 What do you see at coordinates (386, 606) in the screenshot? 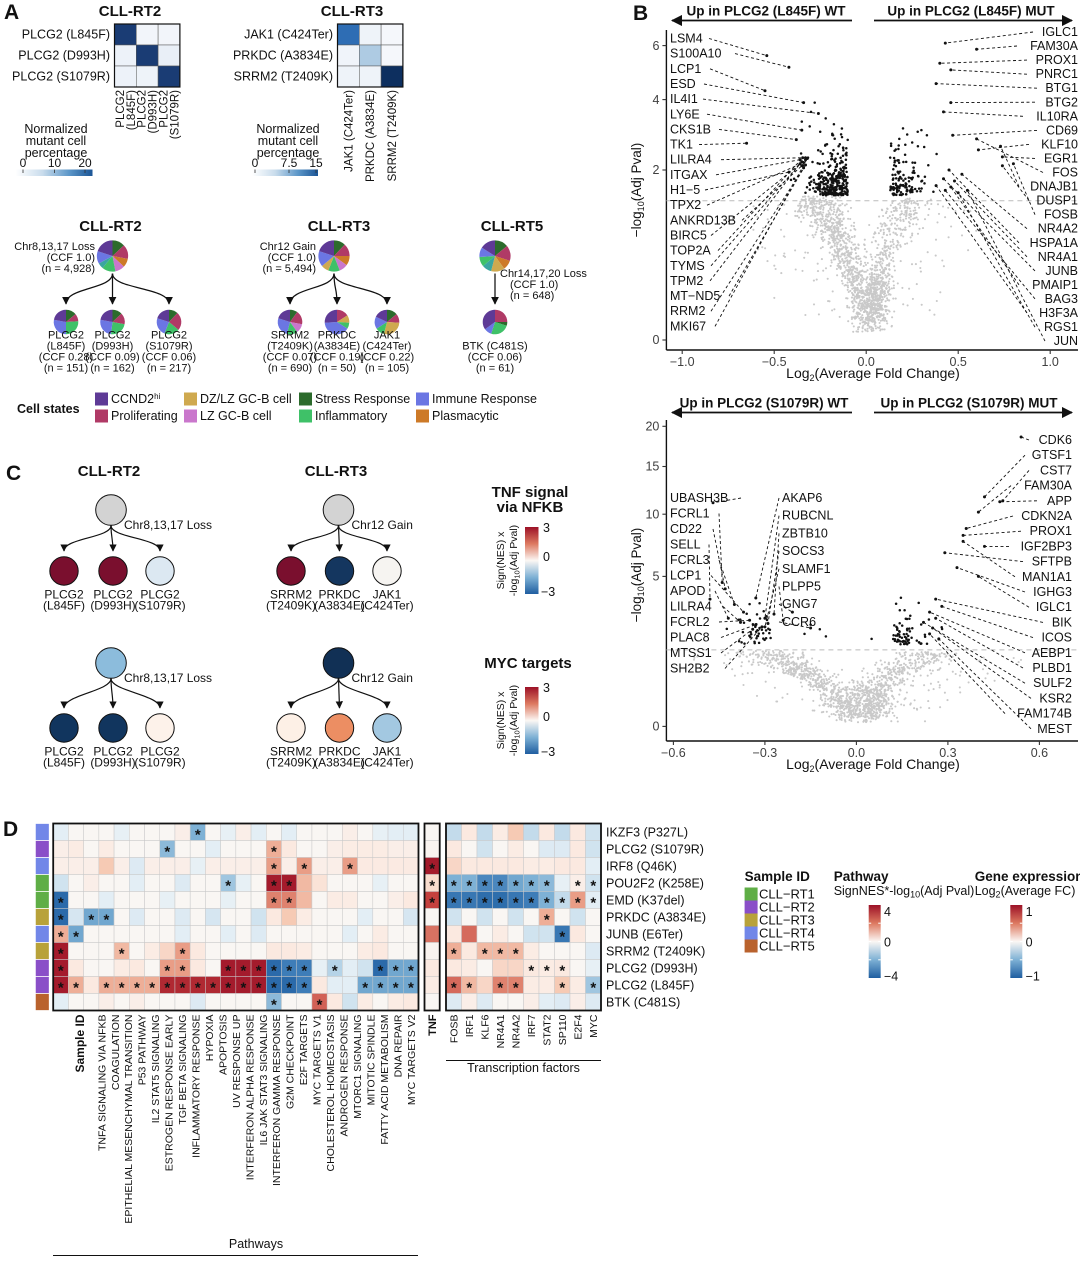
I see `svg-text: (C424Ter)` at bounding box center [386, 606].